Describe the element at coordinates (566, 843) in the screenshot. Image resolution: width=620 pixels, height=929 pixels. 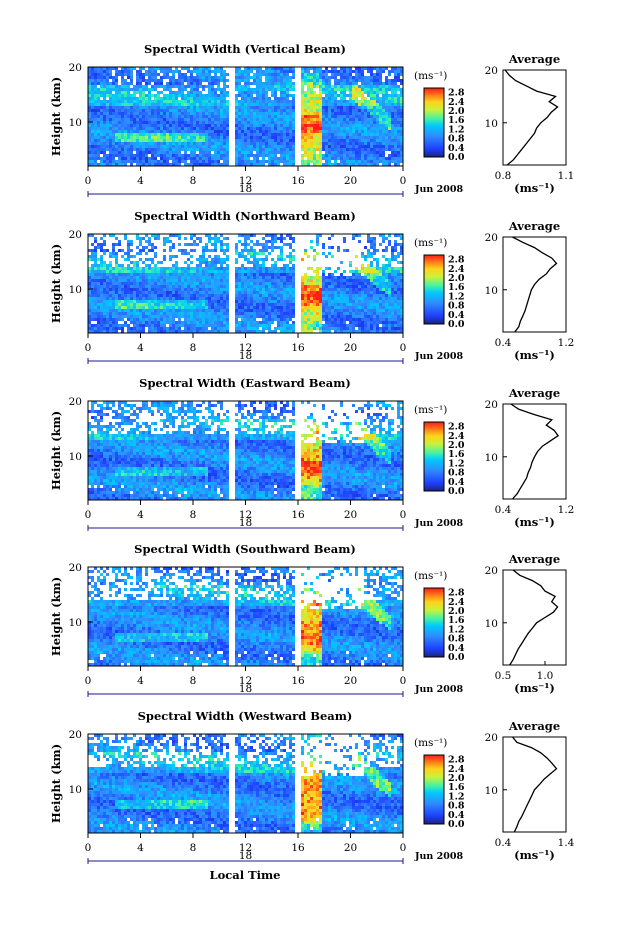
I see `avg-x-tick-label: 1.4` at that location.